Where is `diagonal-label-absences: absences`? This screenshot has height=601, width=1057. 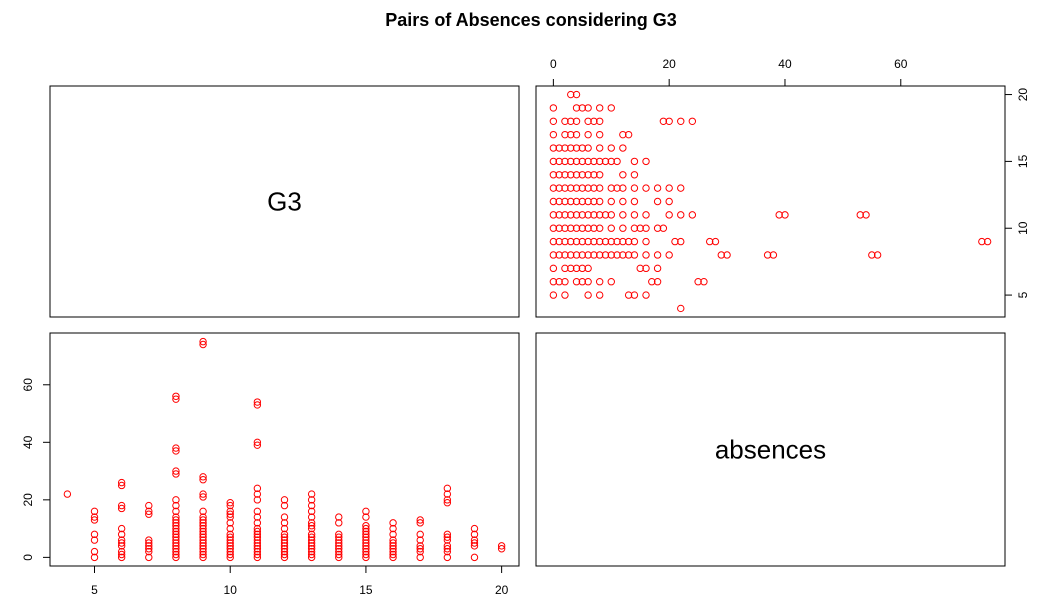 diagonal-label-absences: absences is located at coordinates (770, 450).